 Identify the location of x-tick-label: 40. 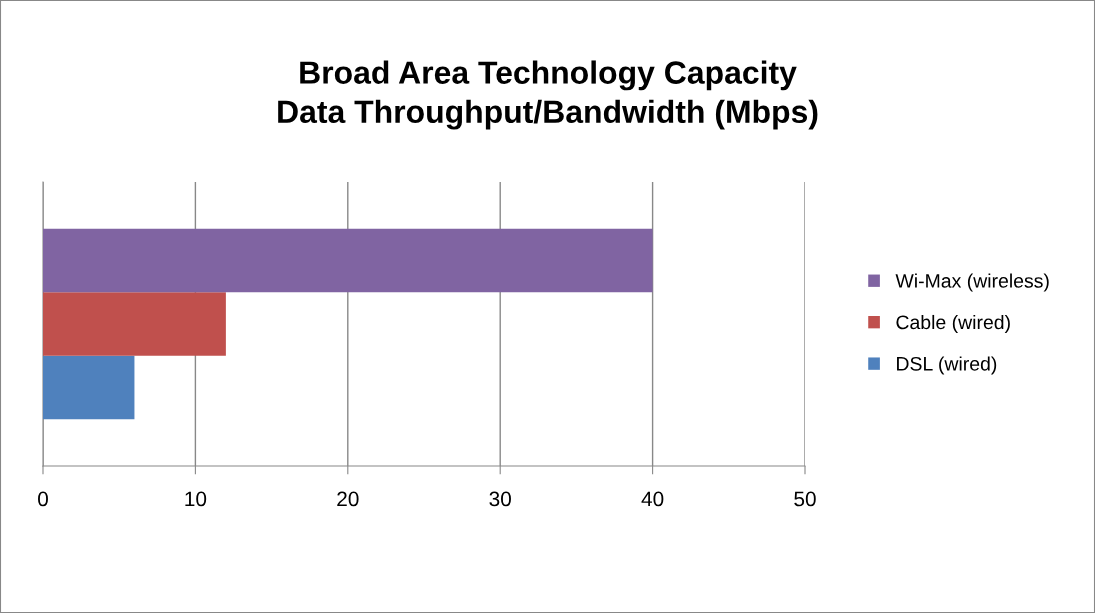
(652, 499).